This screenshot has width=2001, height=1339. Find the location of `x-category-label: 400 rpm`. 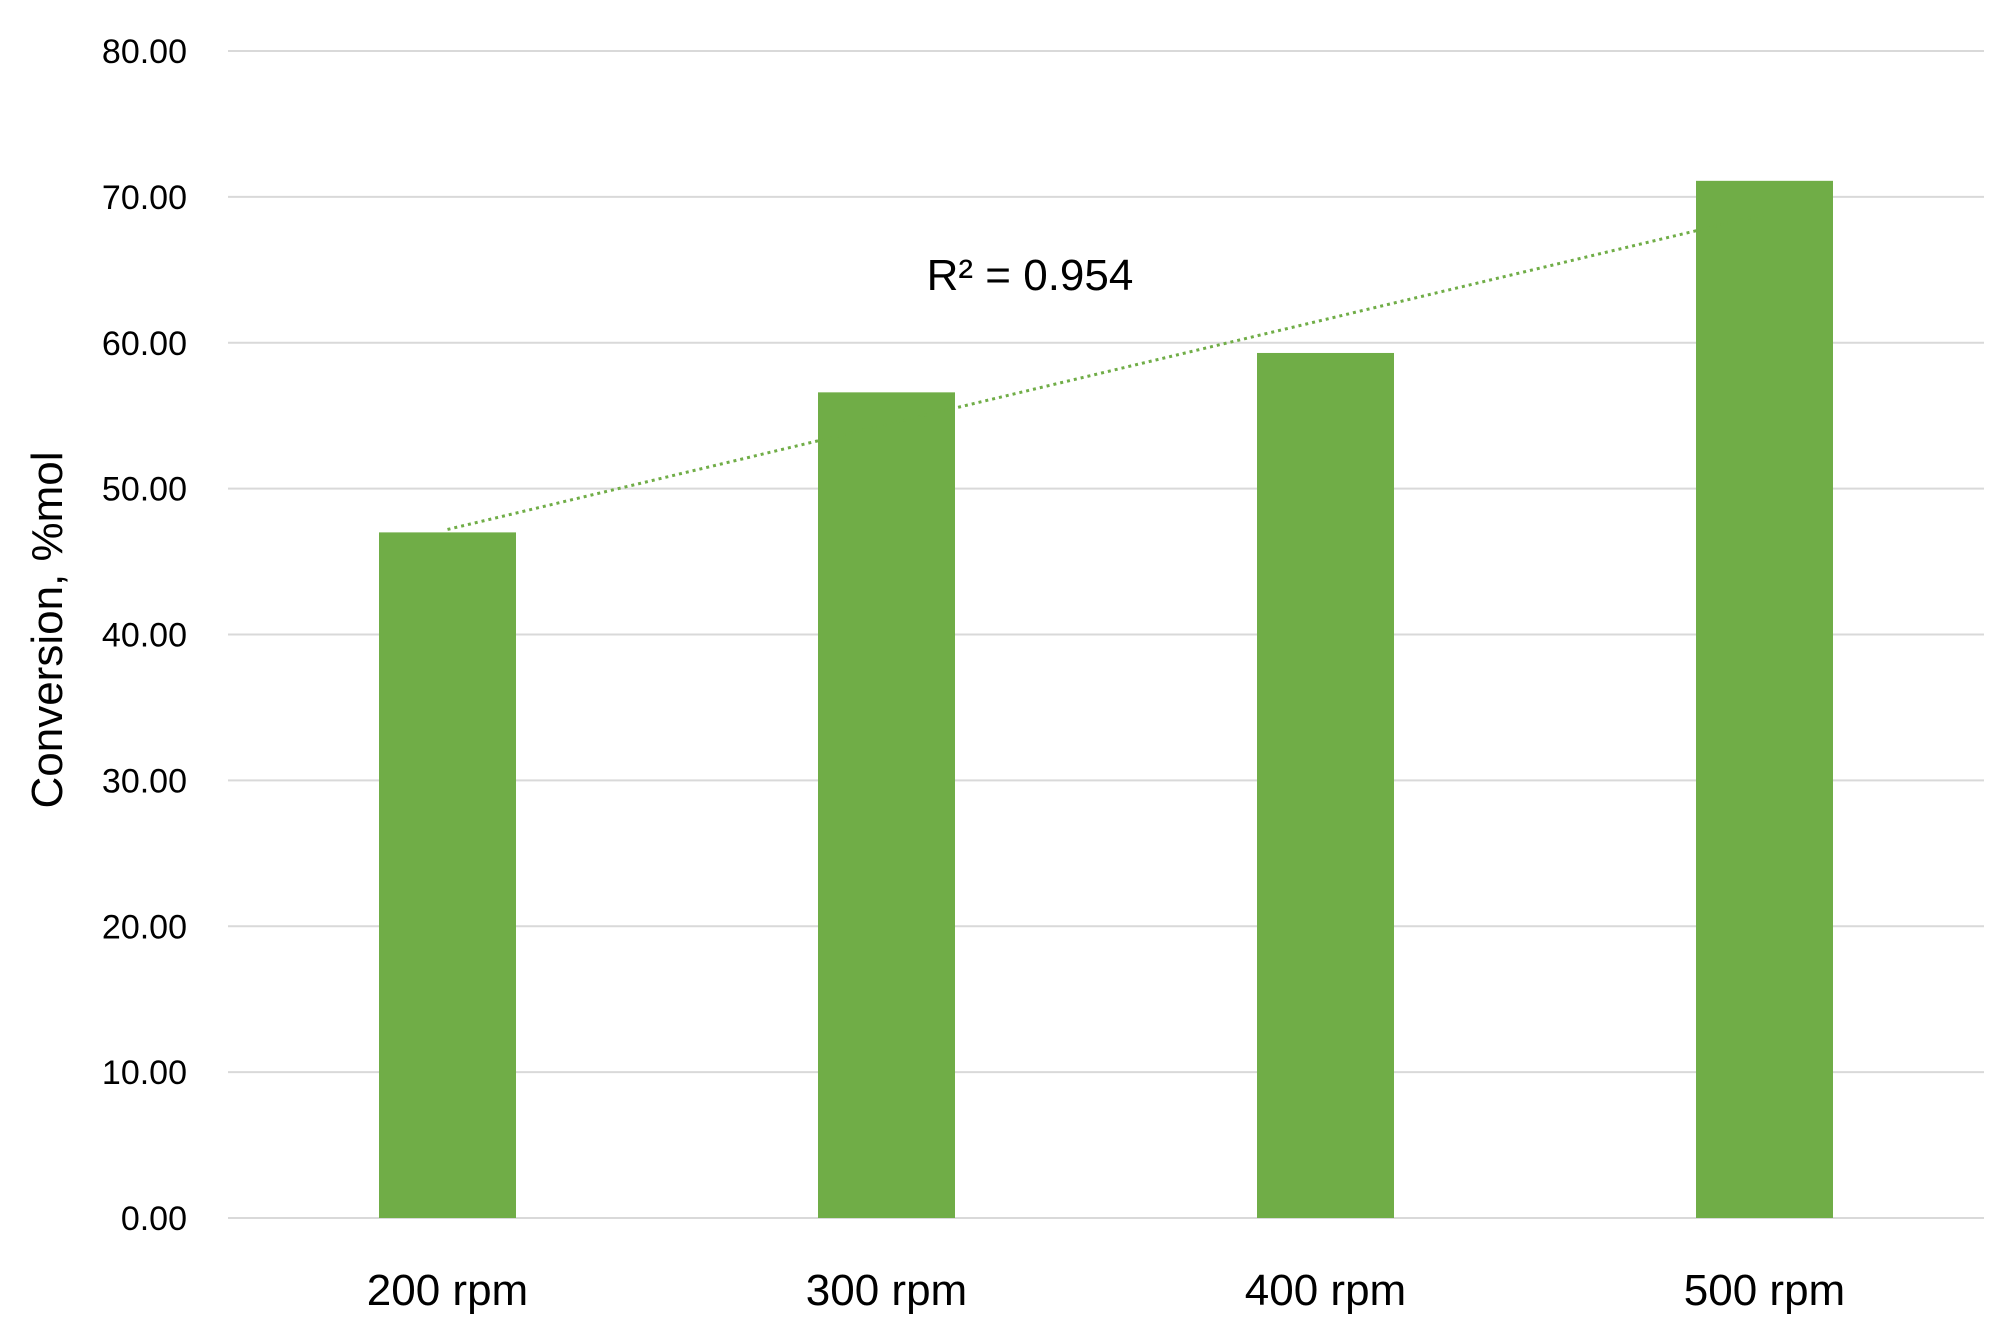

x-category-label: 400 rpm is located at coordinates (1325, 1290).